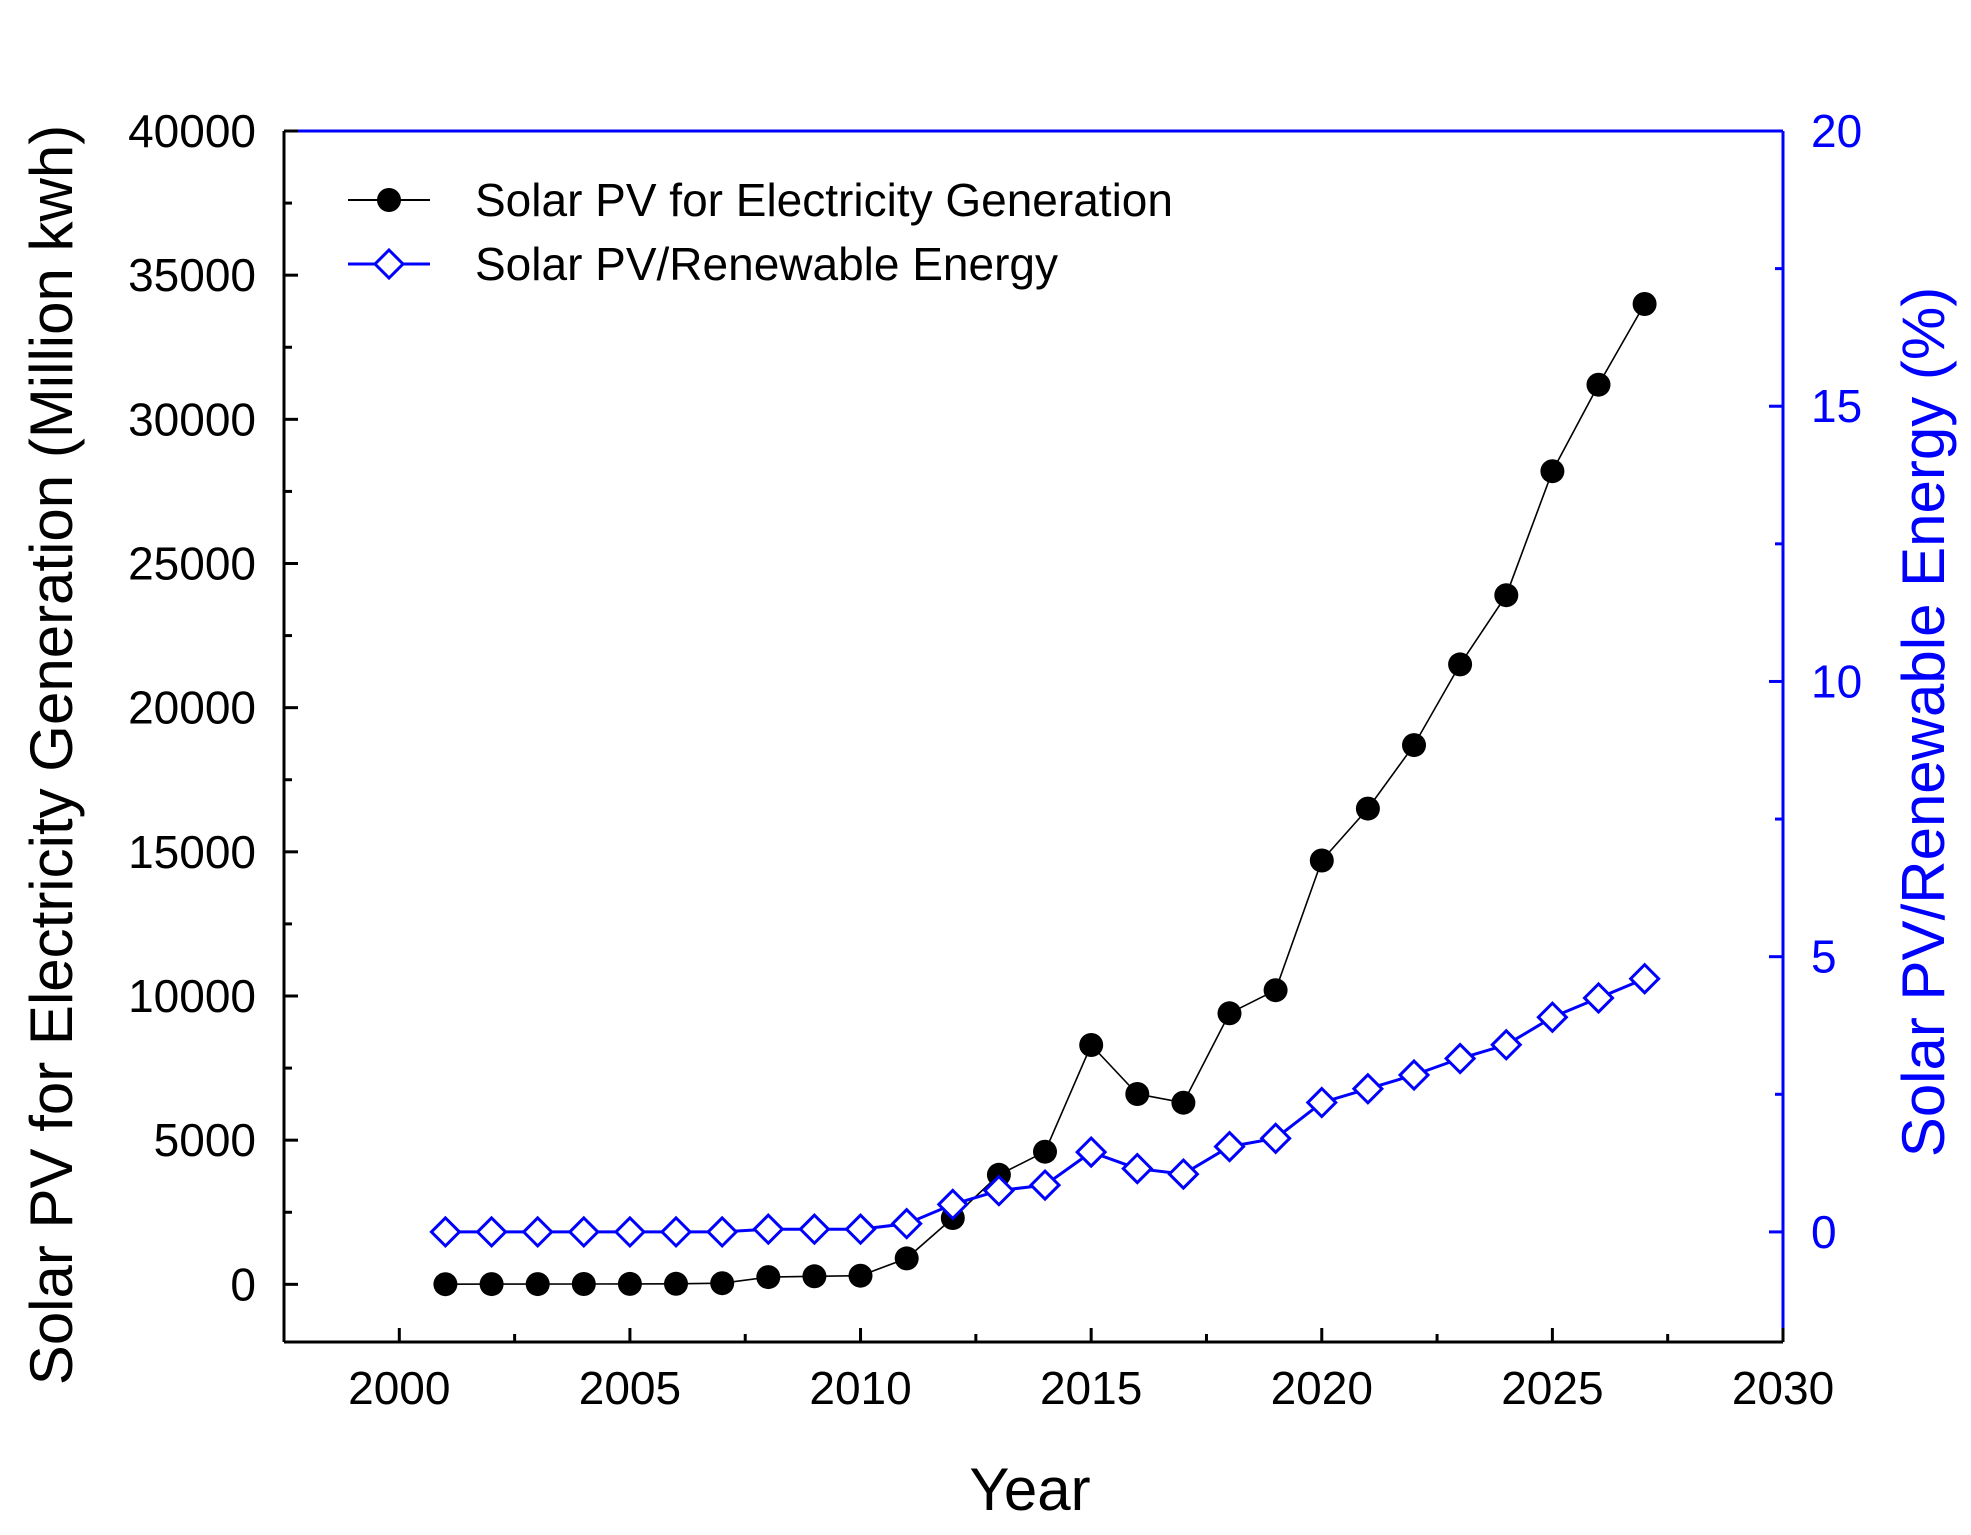  What do you see at coordinates (630, 1232) in the screenshot?
I see `point-share-2005` at bounding box center [630, 1232].